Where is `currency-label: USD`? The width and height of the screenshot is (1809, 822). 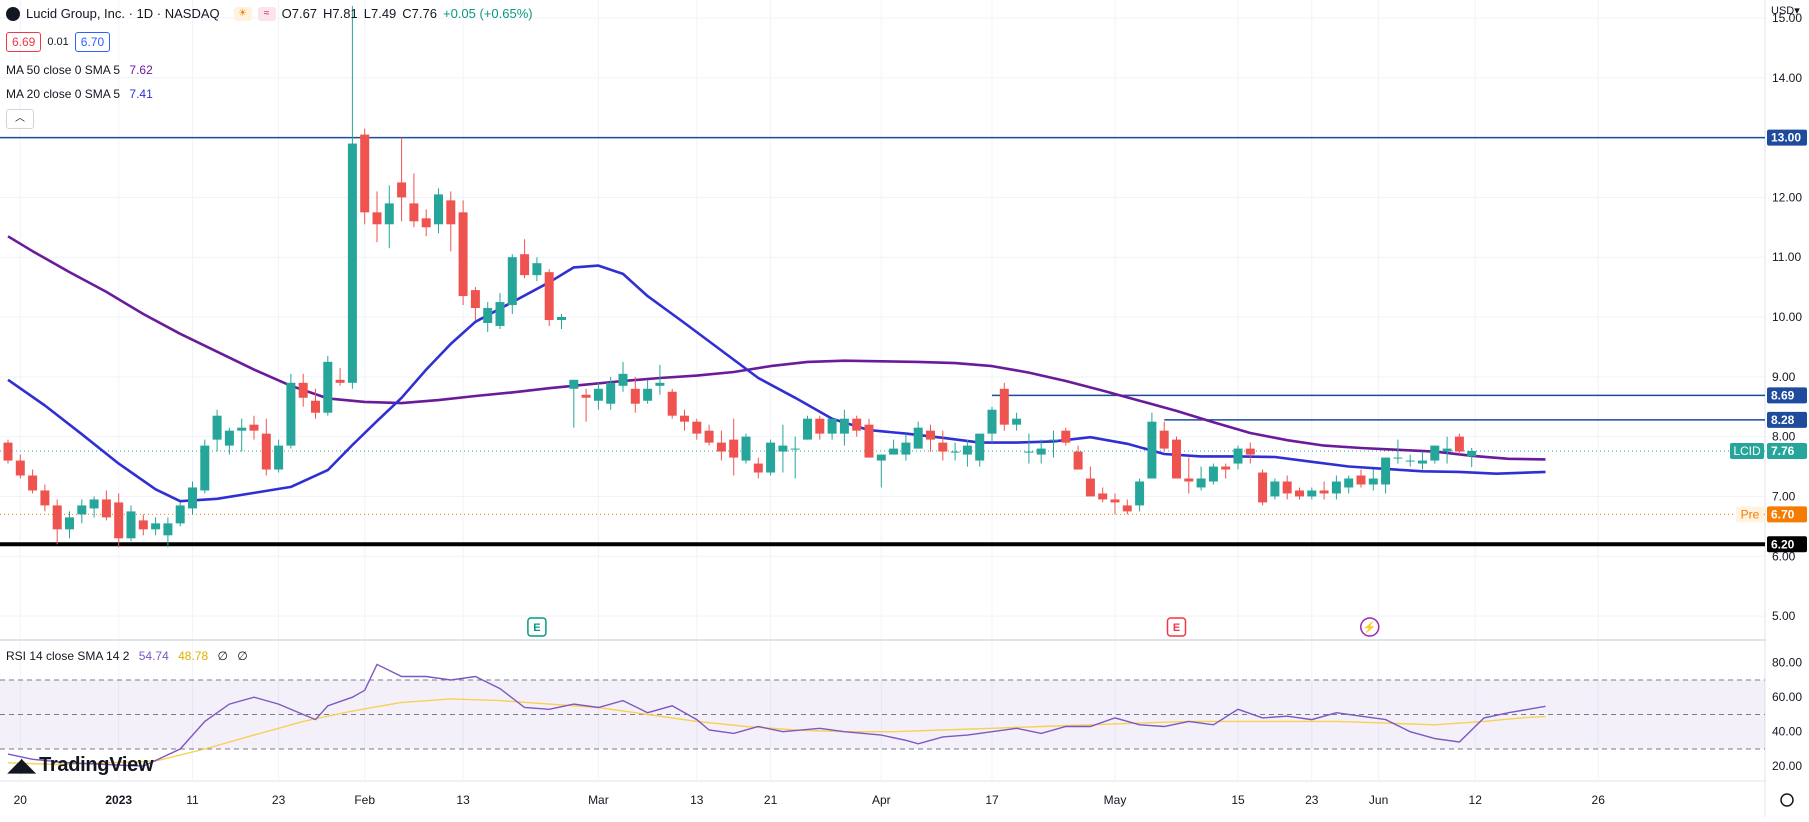 currency-label: USD is located at coordinates (1783, 11).